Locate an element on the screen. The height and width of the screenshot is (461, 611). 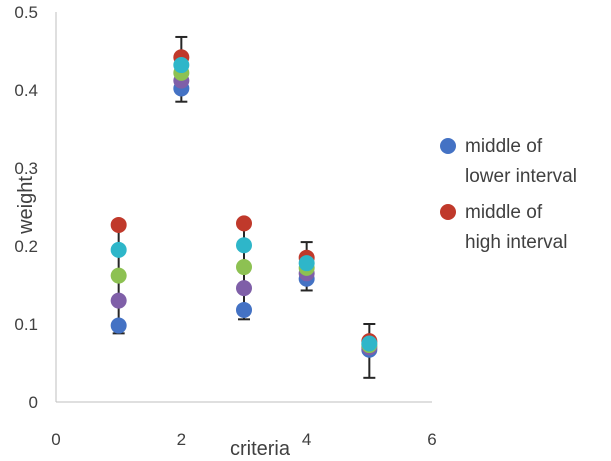
y-axis-title: weight is located at coordinates (26, 205).